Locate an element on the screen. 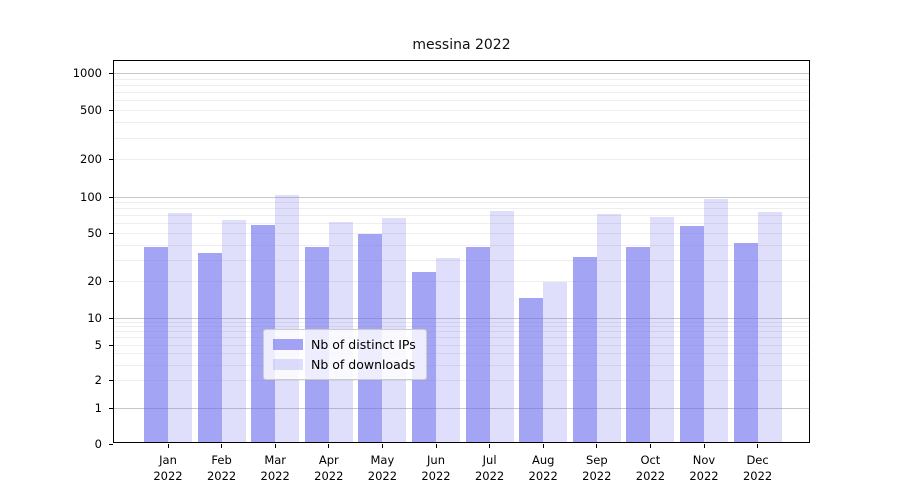  x-tick-label: May 2022 is located at coordinates (382, 468).